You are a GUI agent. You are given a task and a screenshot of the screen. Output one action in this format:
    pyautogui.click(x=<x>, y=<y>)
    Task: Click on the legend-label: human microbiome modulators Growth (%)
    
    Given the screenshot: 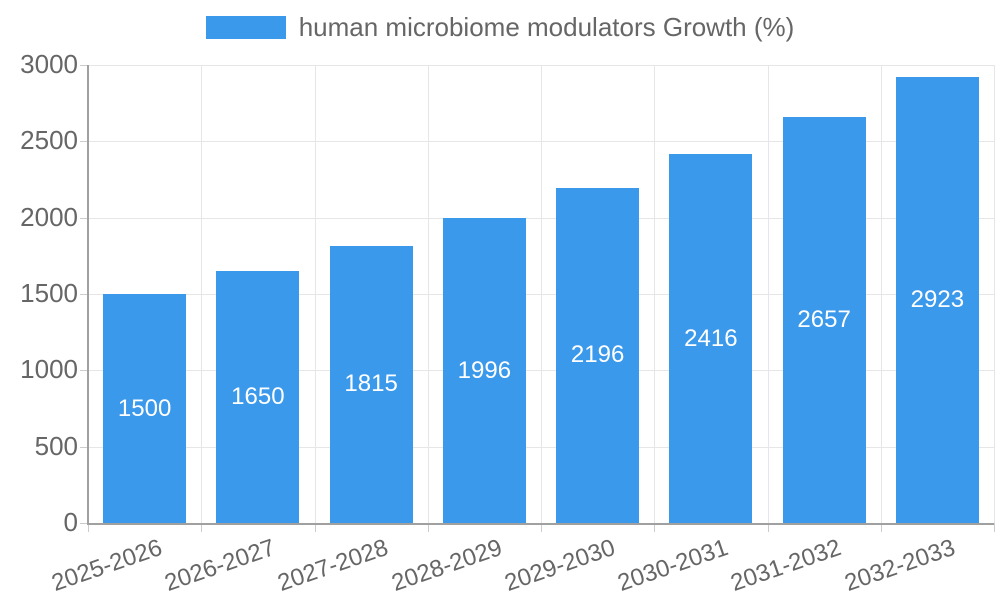 What is the action you would take?
    pyautogui.click(x=546, y=27)
    